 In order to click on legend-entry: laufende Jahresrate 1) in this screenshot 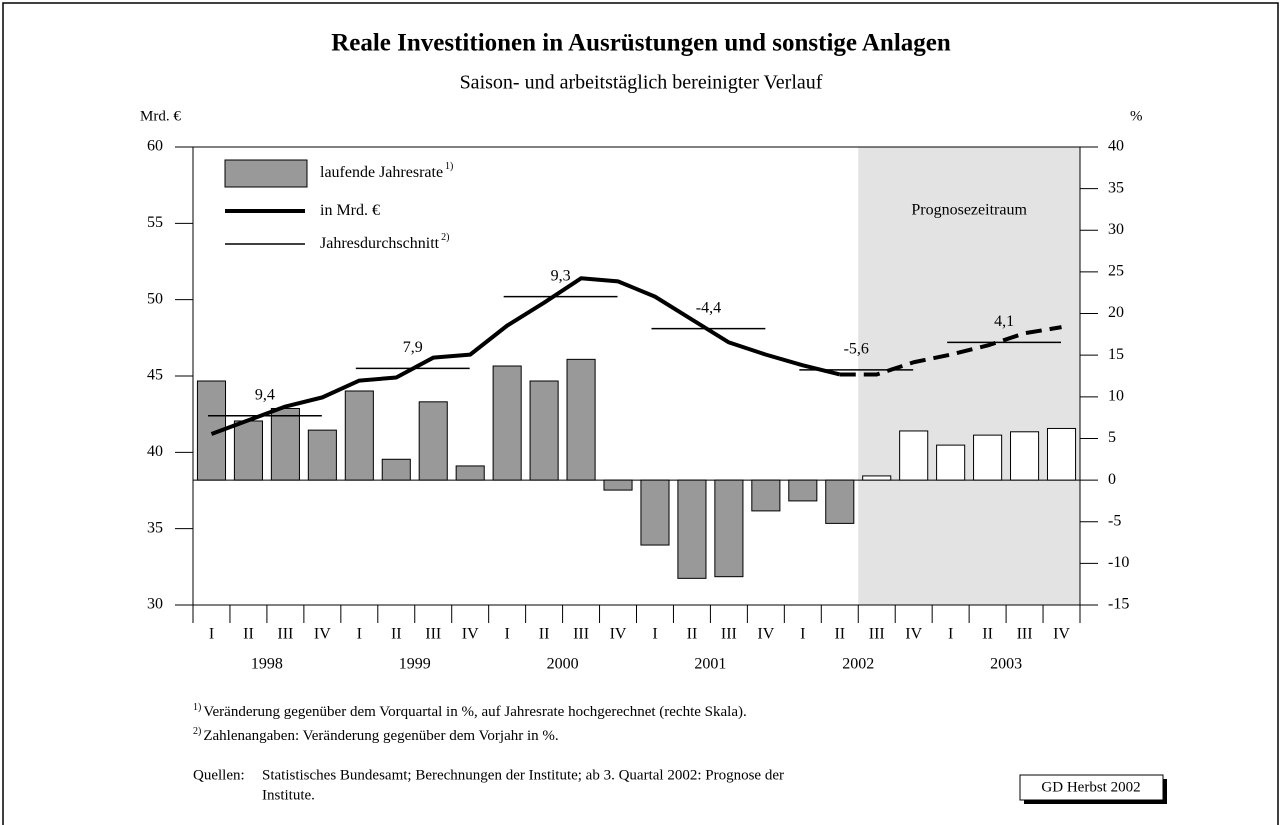, I will do `click(386, 170)`.